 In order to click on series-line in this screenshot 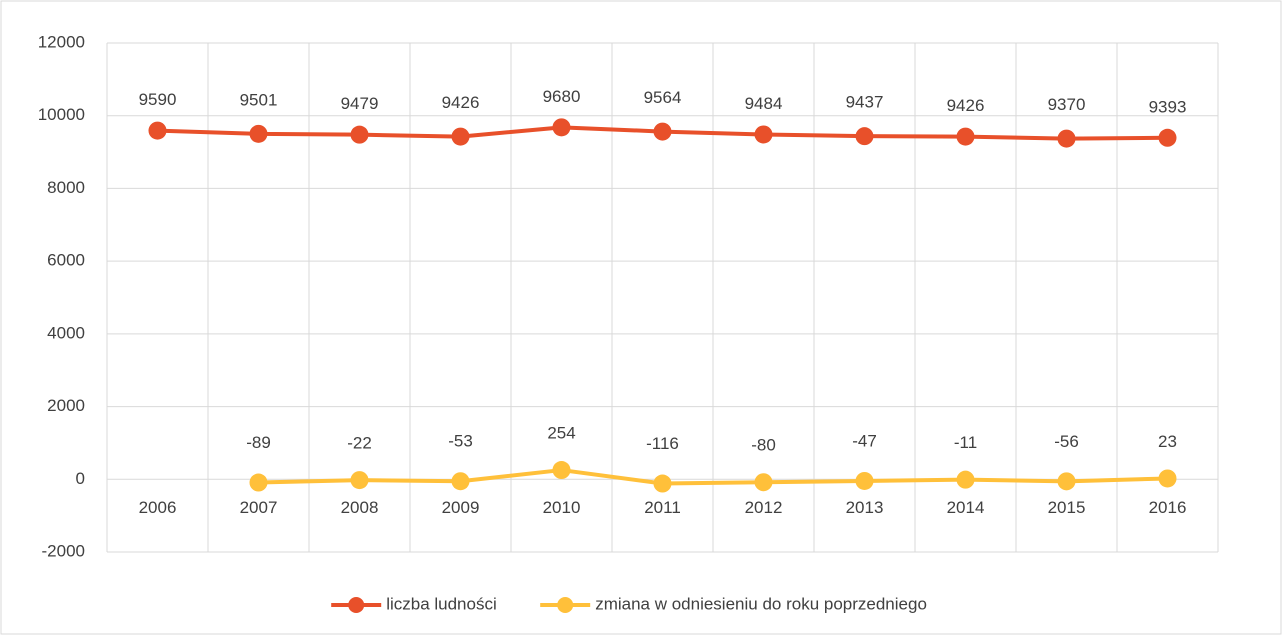, I will do `click(713, 477)`.